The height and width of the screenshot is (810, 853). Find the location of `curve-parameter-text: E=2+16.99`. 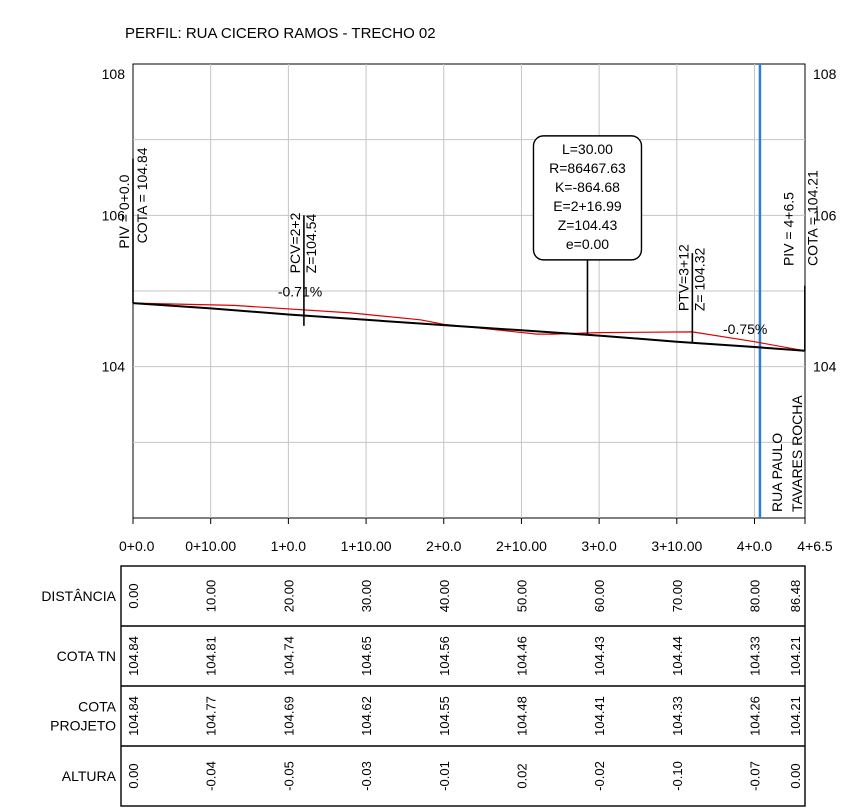

curve-parameter-text: E=2+16.99 is located at coordinates (587, 206).